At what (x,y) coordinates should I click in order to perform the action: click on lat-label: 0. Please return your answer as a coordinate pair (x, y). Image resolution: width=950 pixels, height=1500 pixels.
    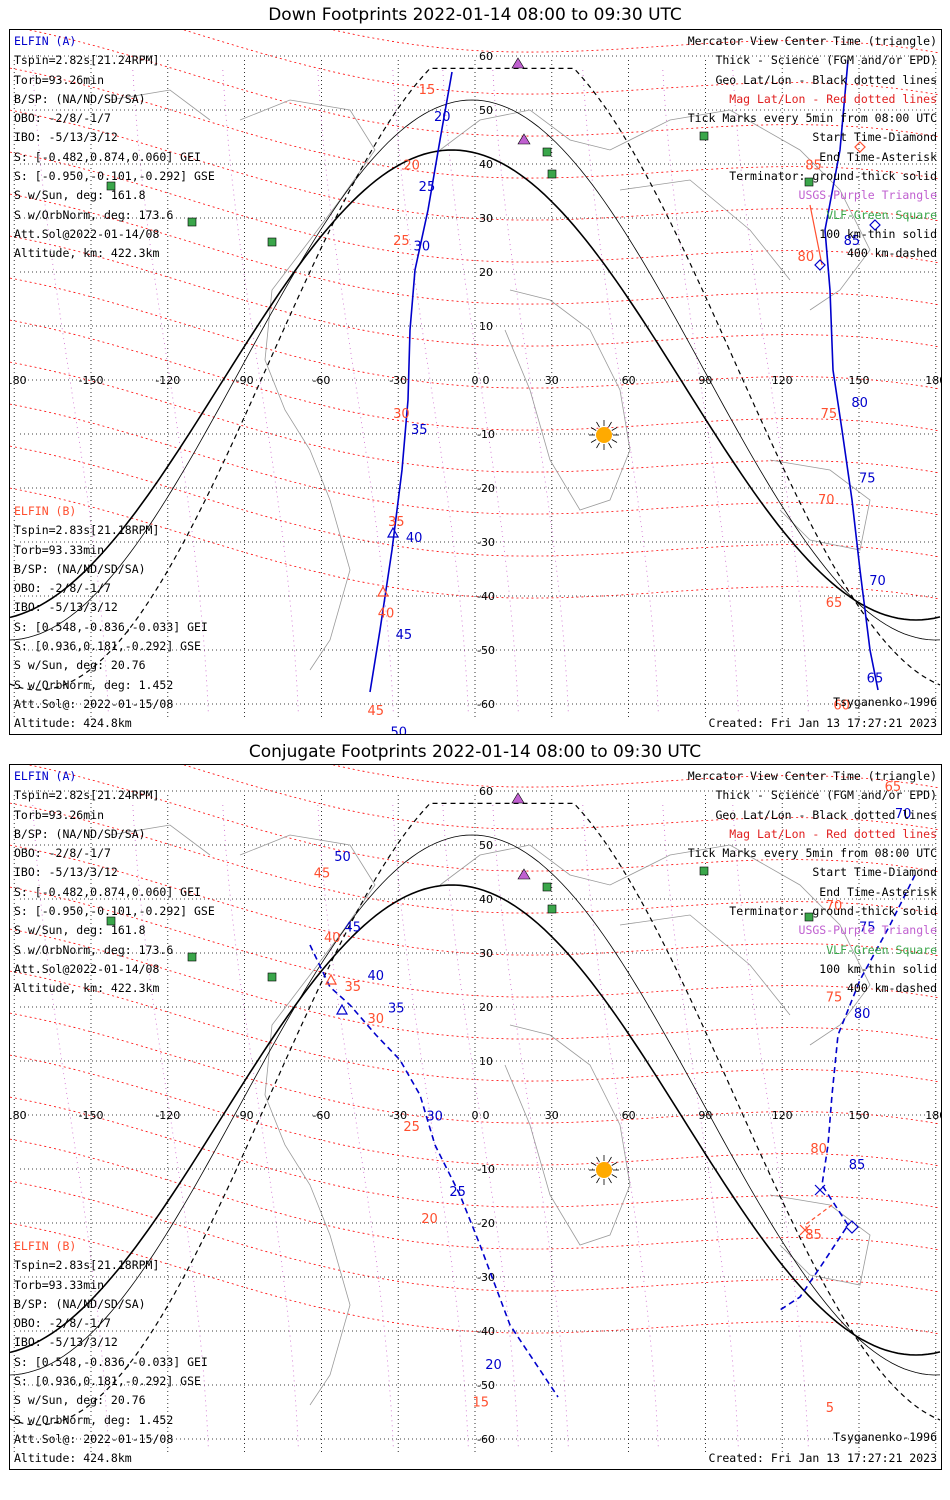
    Looking at the image, I should click on (486, 1115).